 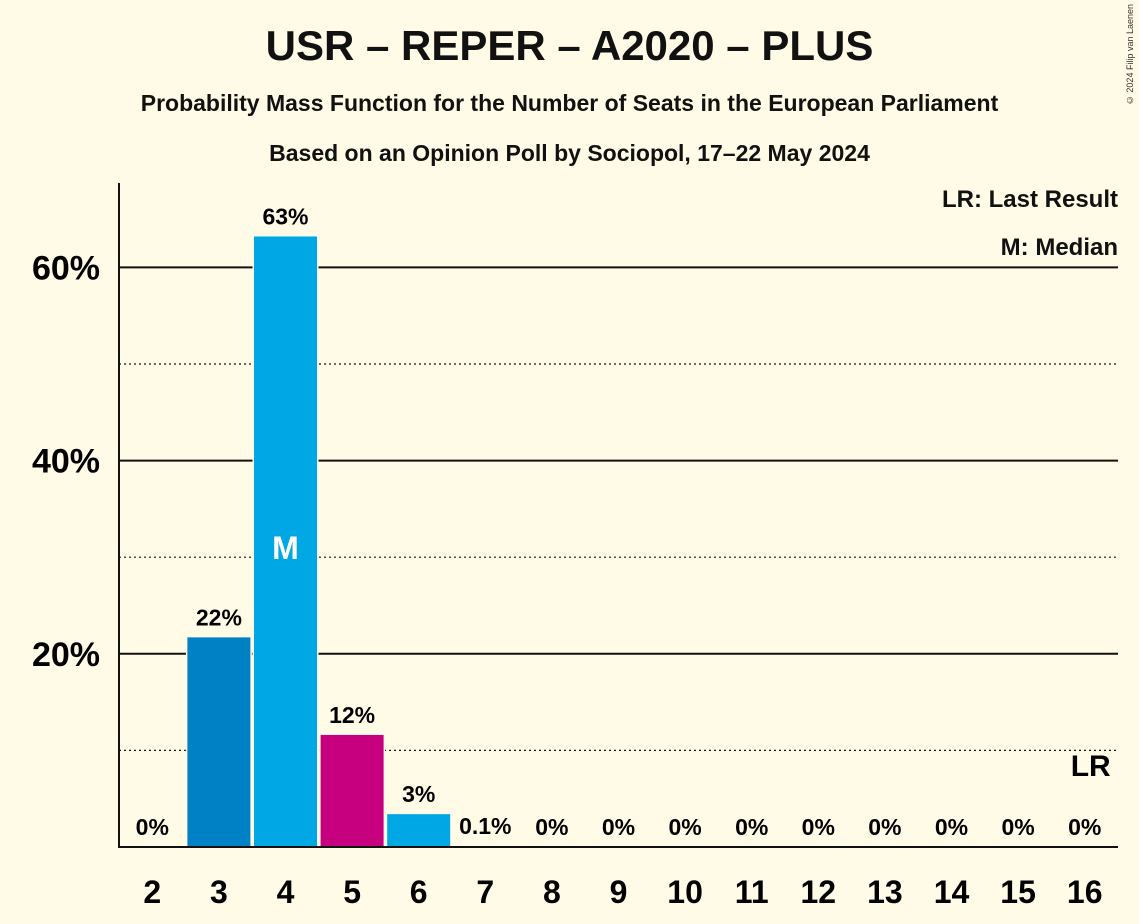 What do you see at coordinates (885, 892) in the screenshot?
I see `x-tick-label-13: 13` at bounding box center [885, 892].